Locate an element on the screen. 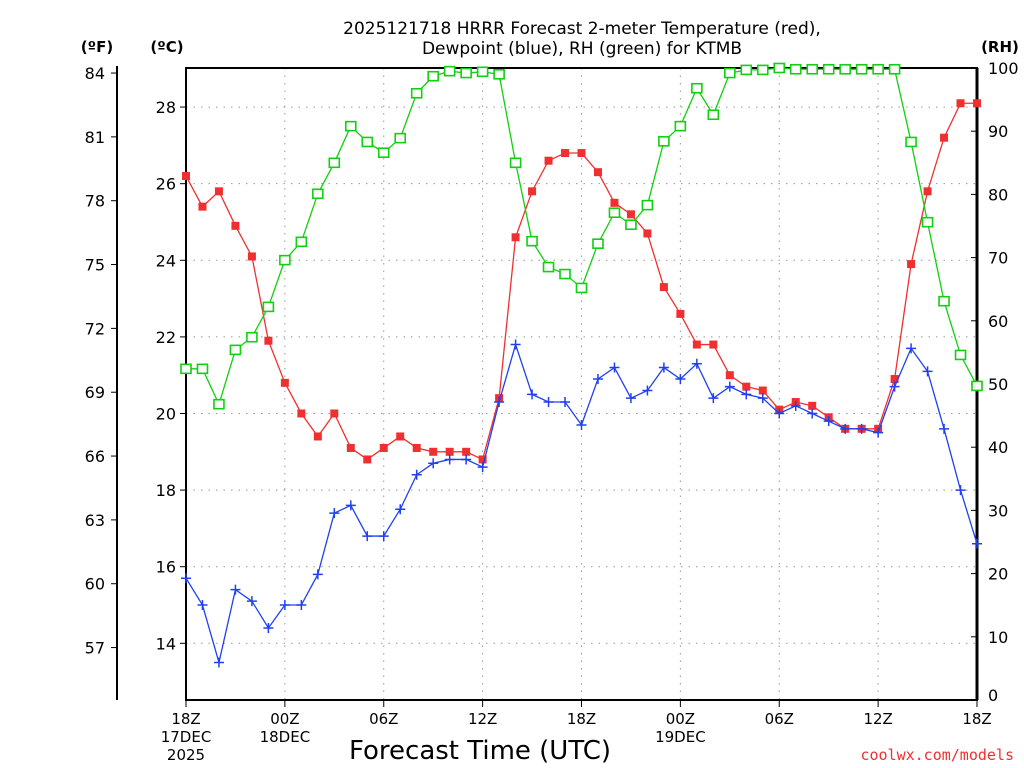 This screenshot has width=1024, height=768. x-date-label: 19DEC is located at coordinates (680, 737).